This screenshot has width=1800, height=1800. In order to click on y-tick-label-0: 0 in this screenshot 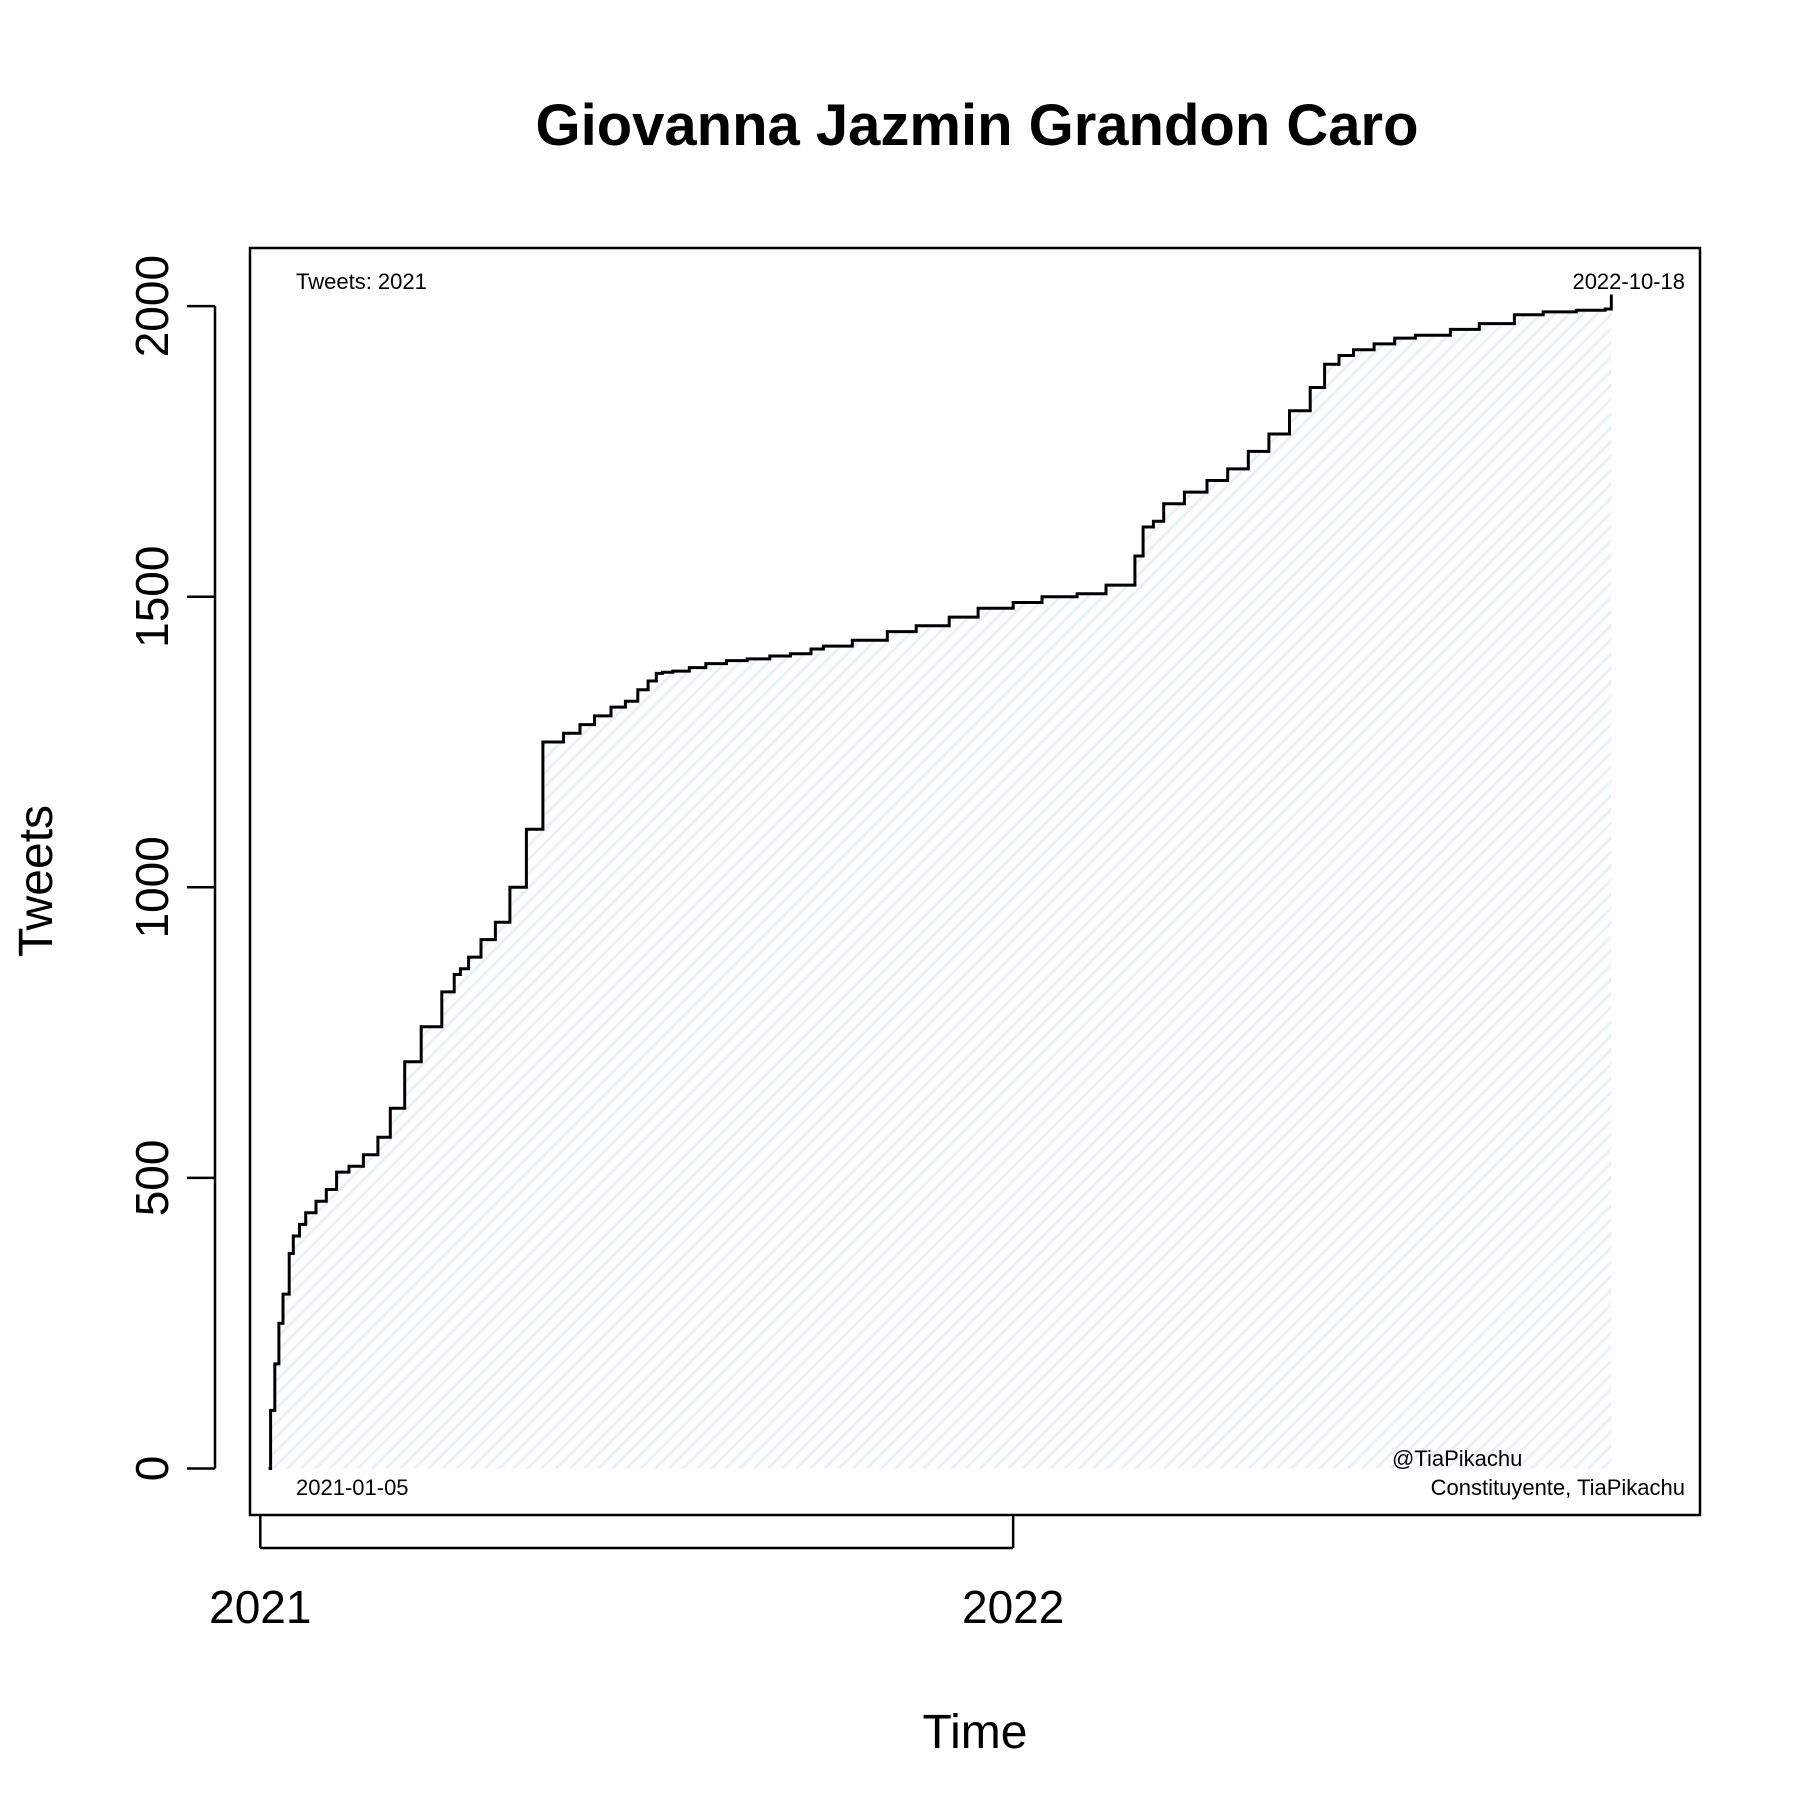, I will do `click(152, 1469)`.